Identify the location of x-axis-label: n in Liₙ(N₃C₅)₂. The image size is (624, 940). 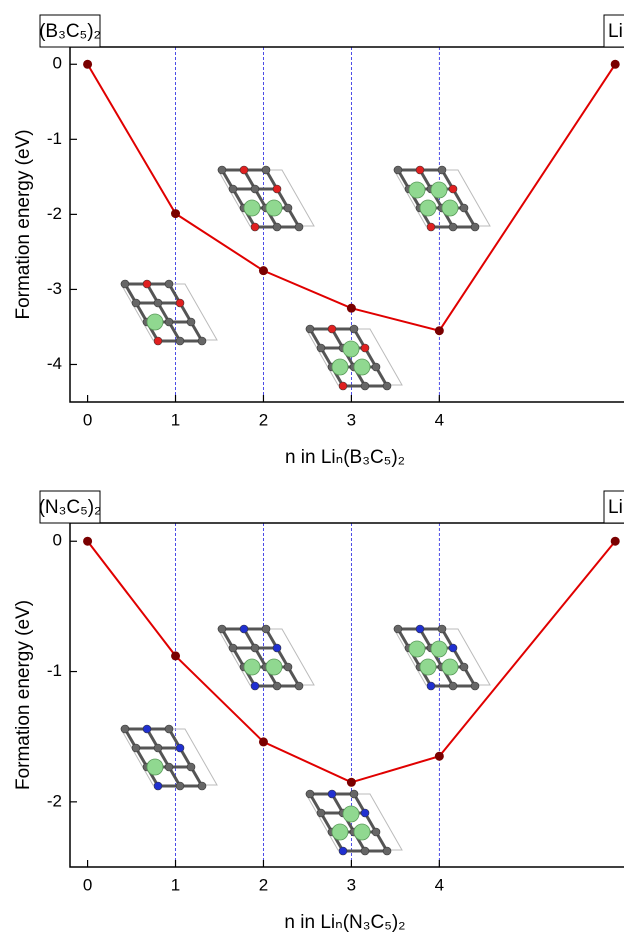
(344, 922).